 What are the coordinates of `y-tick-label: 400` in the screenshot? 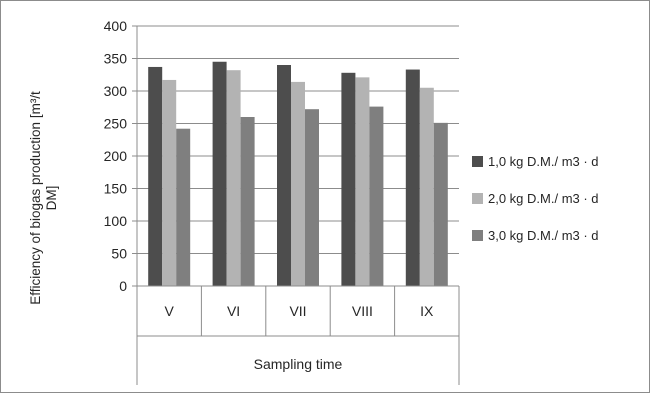 It's located at (116, 26).